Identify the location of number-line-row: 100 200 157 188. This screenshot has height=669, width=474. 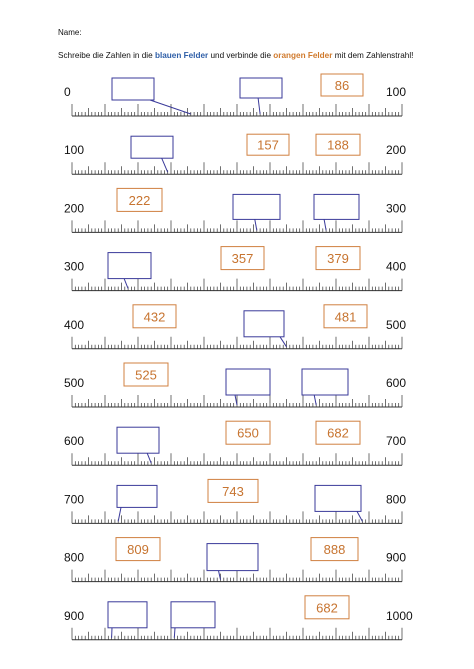
(235, 154).